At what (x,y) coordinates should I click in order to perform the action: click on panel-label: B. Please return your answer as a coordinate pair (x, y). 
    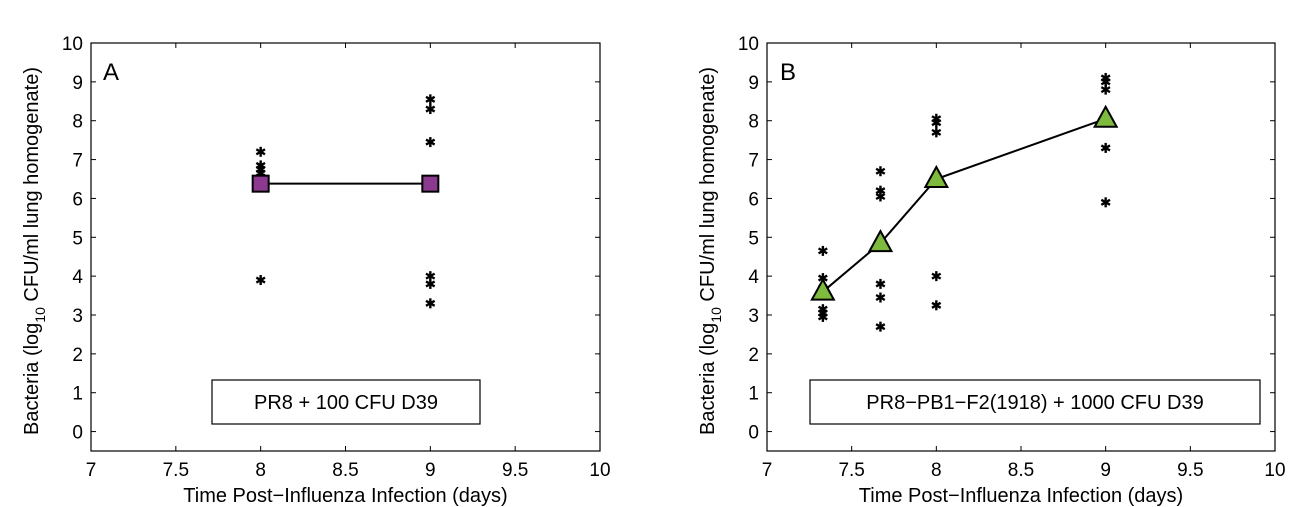
    Looking at the image, I should click on (788, 72).